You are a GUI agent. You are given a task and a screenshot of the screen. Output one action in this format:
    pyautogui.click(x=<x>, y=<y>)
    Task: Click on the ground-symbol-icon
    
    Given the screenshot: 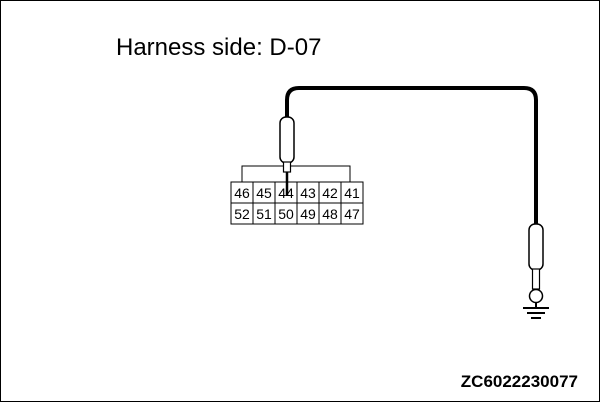 What is the action you would take?
    pyautogui.click(x=536, y=310)
    